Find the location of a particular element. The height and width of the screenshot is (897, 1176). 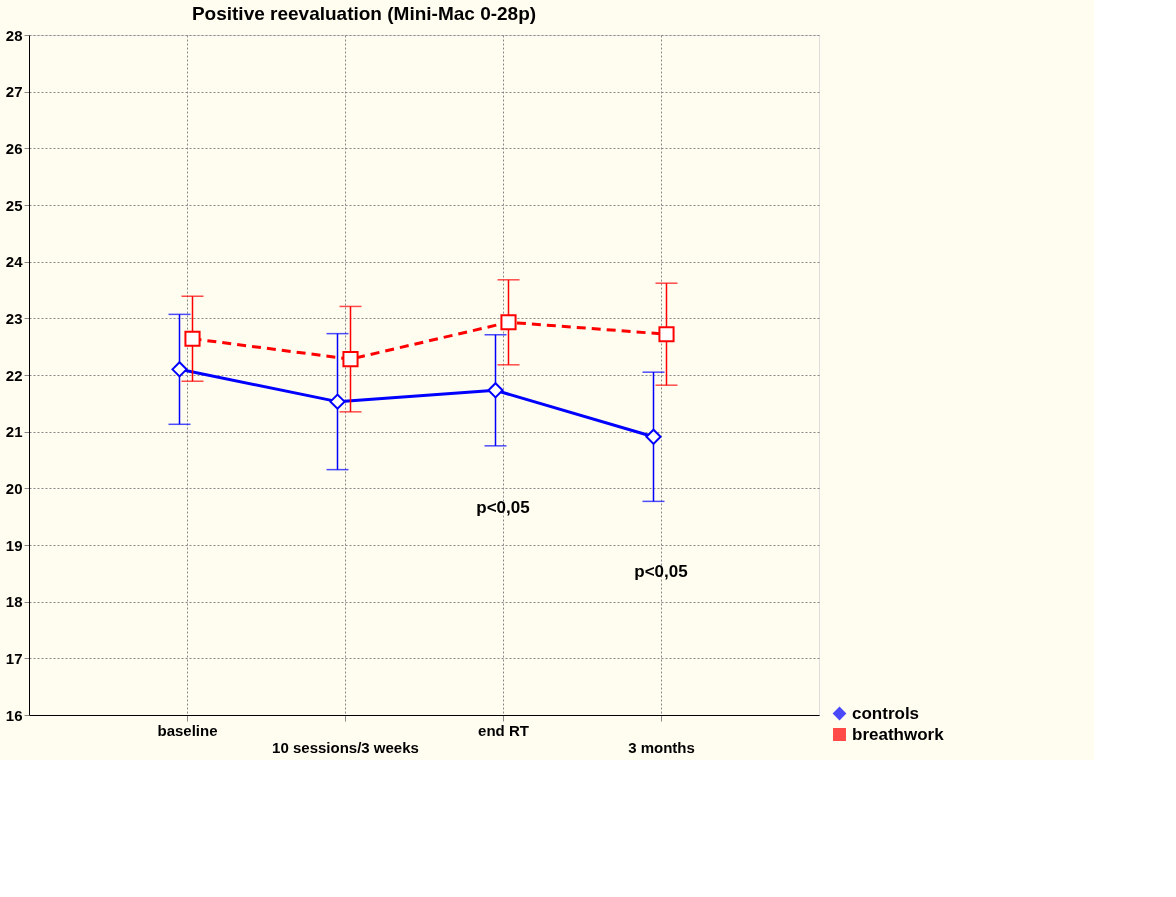

x-tick-label: baseline is located at coordinates (187, 730).